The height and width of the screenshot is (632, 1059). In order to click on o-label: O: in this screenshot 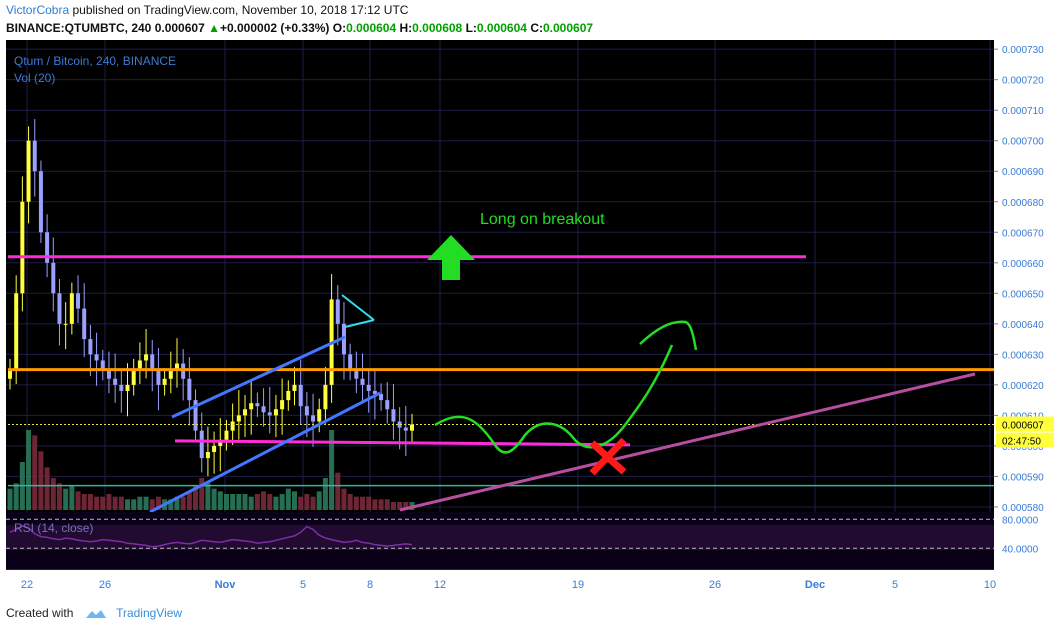, I will do `click(339, 28)`.